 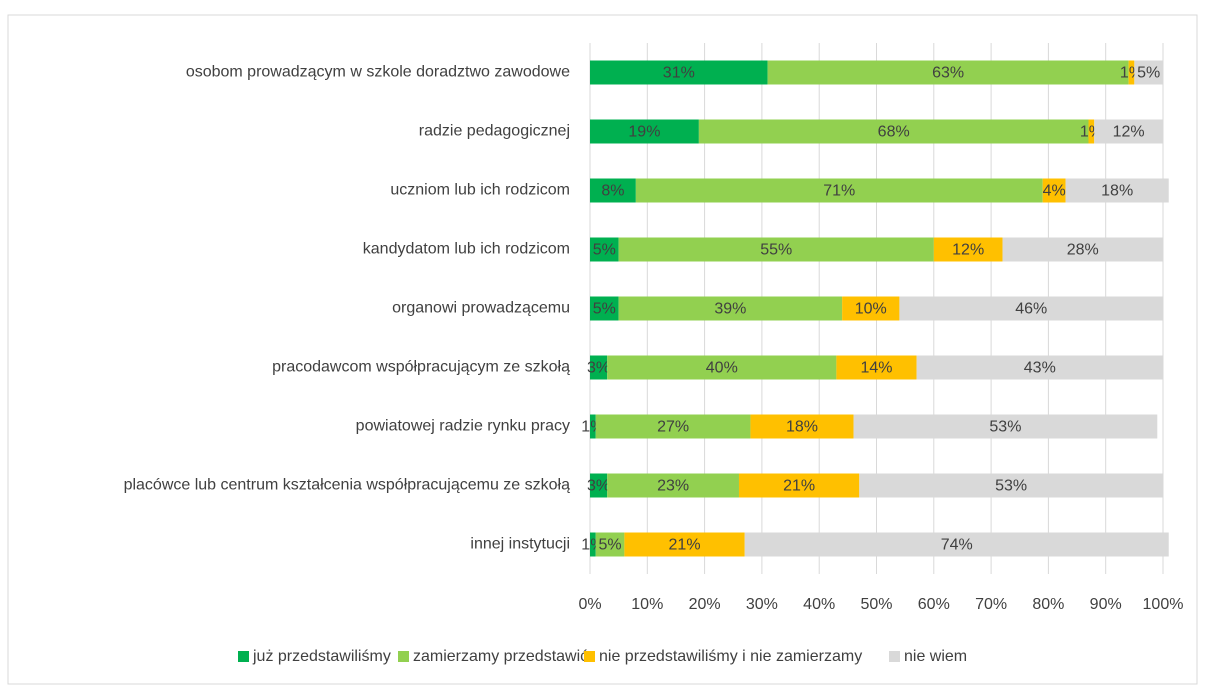 What do you see at coordinates (321, 656) in the screenshot?
I see `legend-label: już przedstawiliśmy` at bounding box center [321, 656].